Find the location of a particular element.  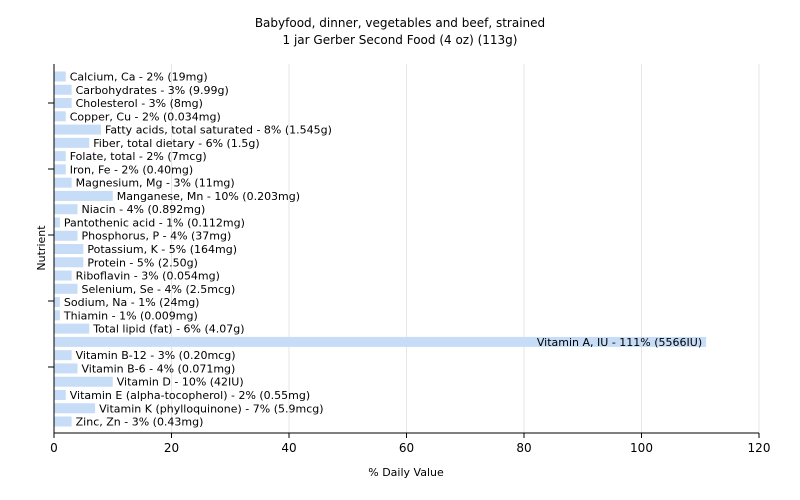

bar-label: Vitamin B-6 - 4% (0.071mg) is located at coordinates (159, 368).